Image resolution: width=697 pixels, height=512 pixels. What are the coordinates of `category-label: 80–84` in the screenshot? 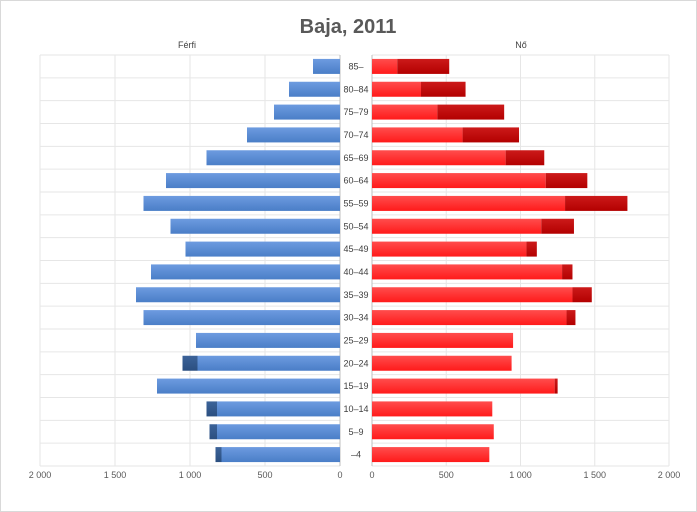 It's located at (355, 89).